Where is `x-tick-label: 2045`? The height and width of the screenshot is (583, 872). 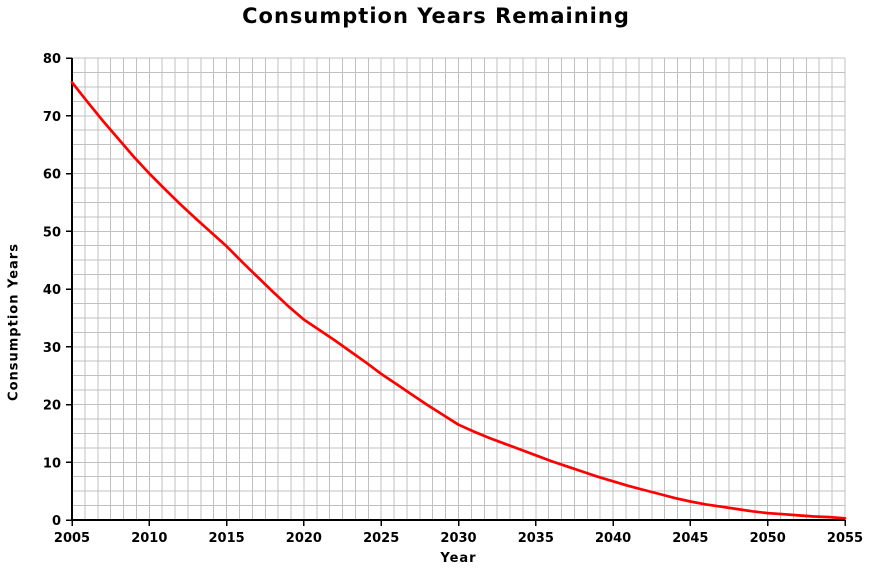 x-tick-label: 2045 is located at coordinates (690, 538).